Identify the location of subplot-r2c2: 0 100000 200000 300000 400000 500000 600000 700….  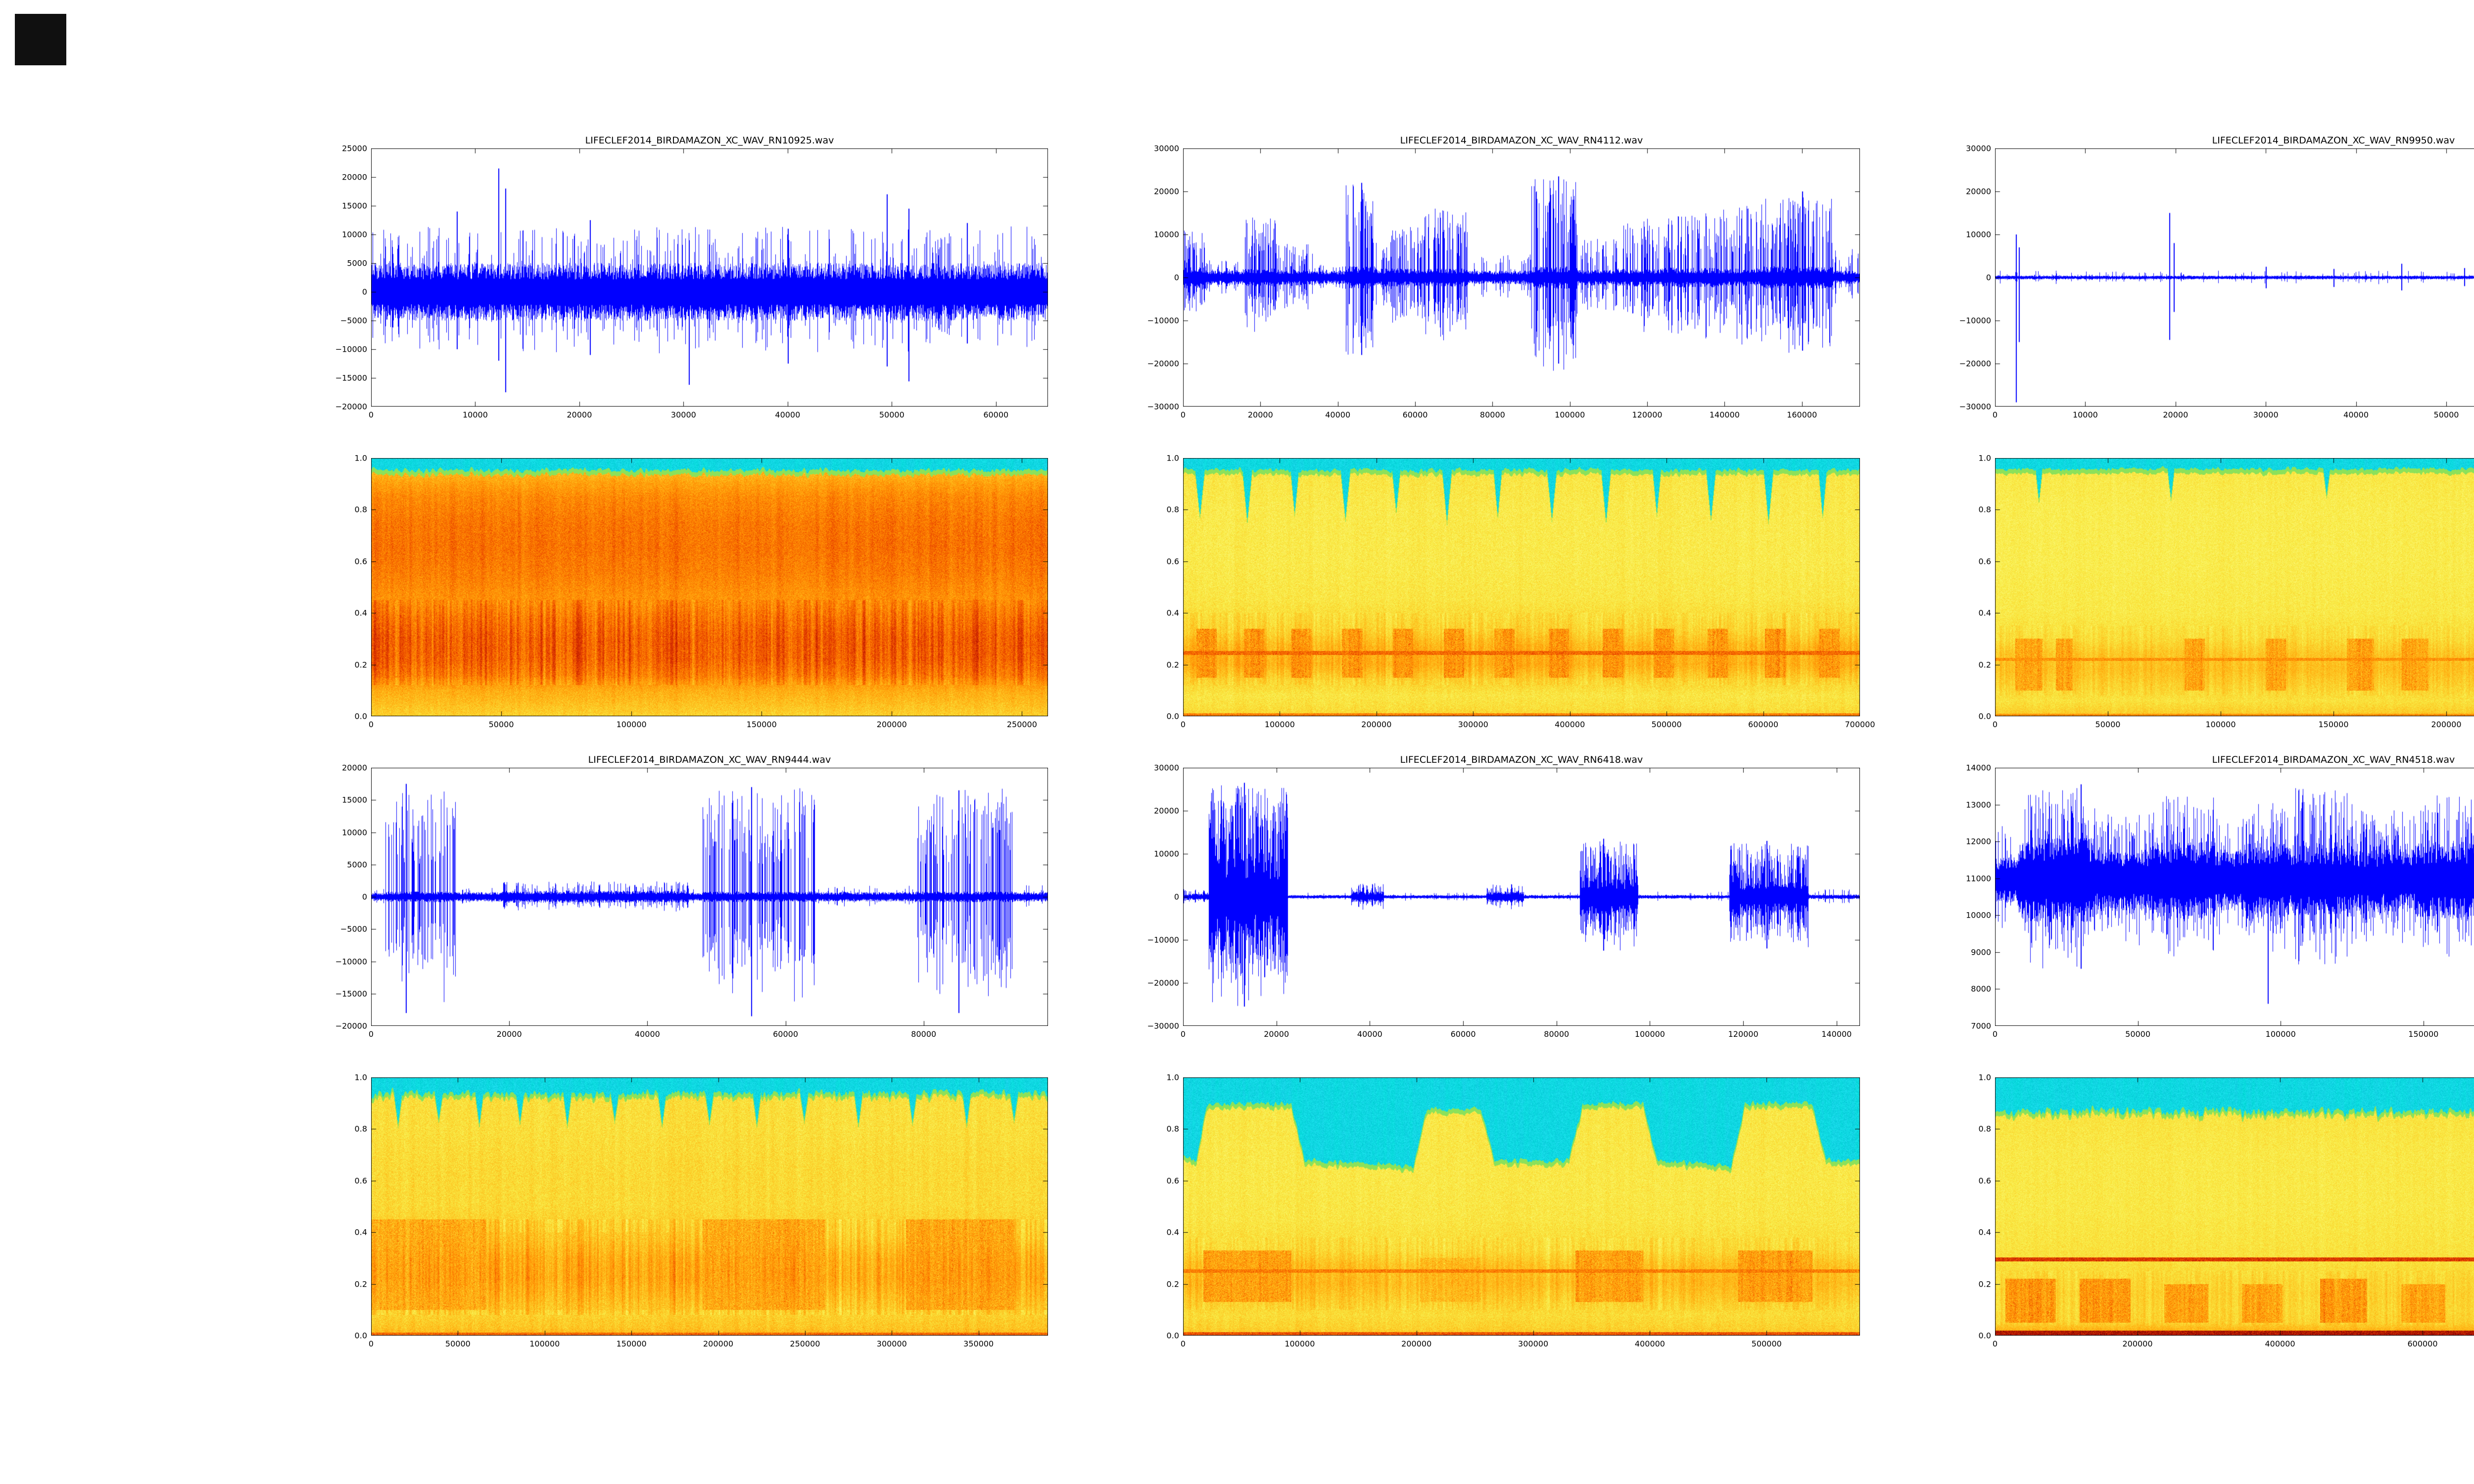
(1521, 592).